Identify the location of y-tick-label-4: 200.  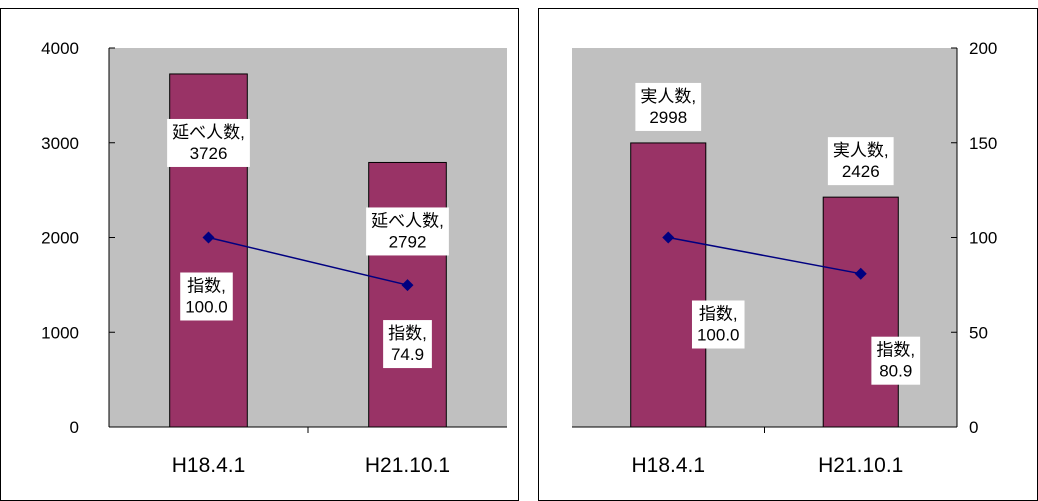
(983, 48).